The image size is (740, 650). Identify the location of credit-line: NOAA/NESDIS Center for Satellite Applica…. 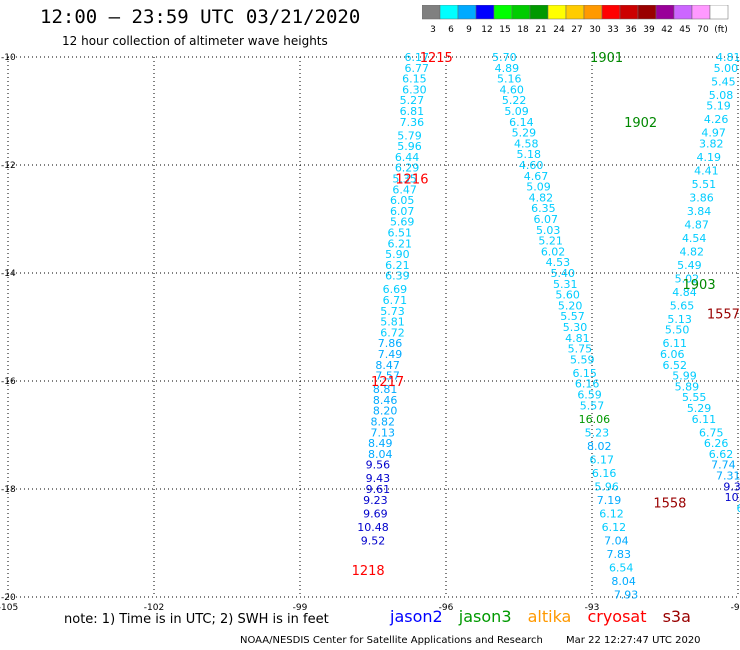
(480, 640).